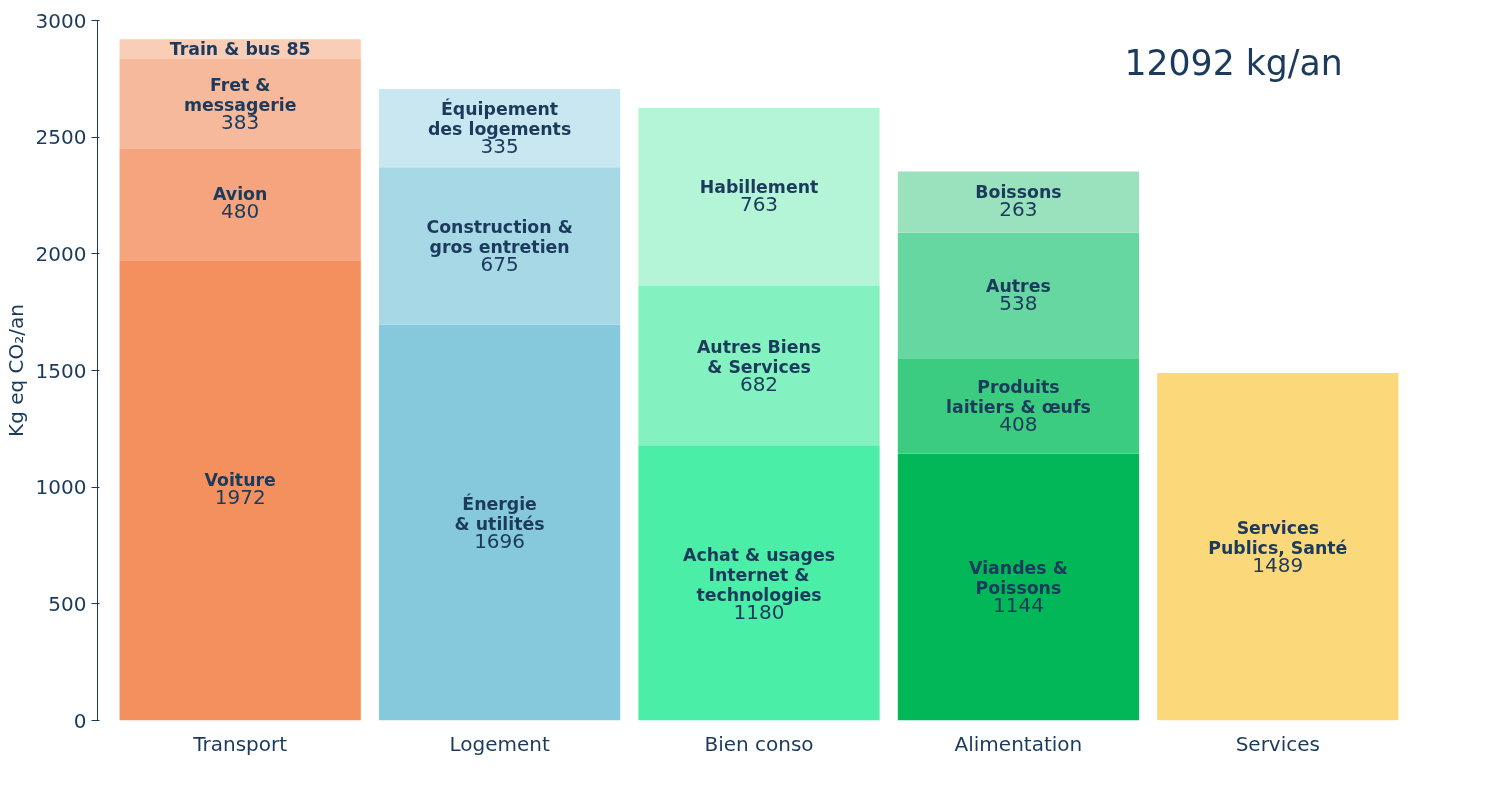  I want to click on data-label: Énergie & utilités 1696, so click(499, 522).